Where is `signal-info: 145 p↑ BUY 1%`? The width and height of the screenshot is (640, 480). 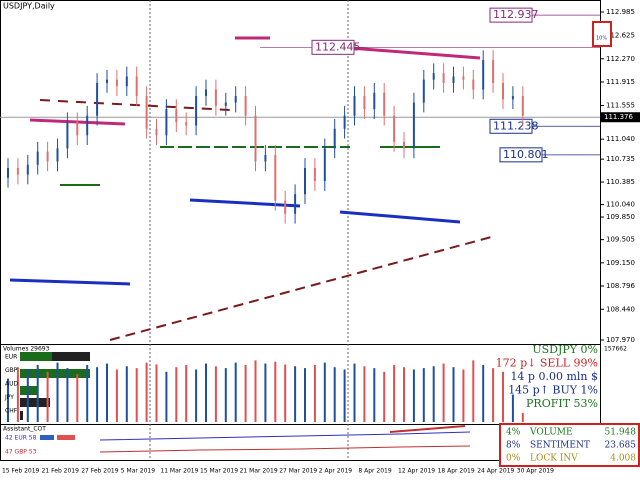
signal-info: 145 p↑ BUY 1% is located at coordinates (553, 390).